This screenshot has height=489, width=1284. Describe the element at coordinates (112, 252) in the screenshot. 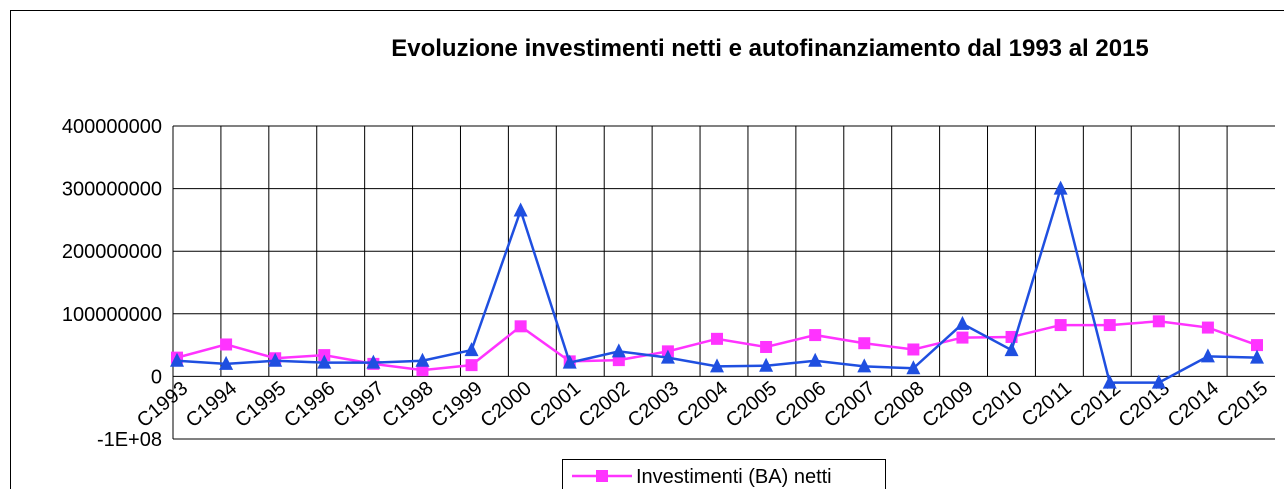

I see `y-tick-label: 200000000` at that location.